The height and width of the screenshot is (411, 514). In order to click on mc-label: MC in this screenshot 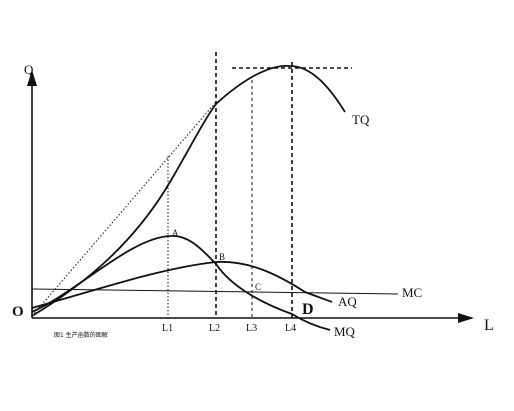, I will do `click(412, 292)`.